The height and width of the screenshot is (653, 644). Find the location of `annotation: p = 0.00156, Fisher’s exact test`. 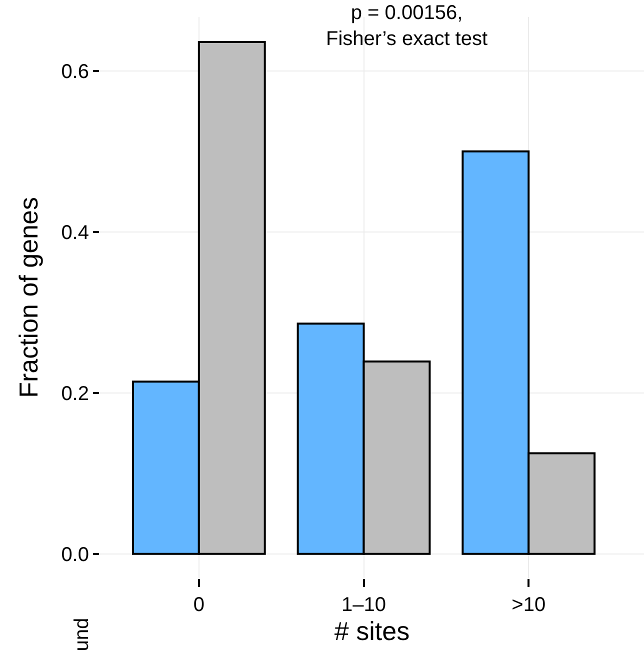

annotation: p = 0.00156, Fisher’s exact test is located at coordinates (407, 26).